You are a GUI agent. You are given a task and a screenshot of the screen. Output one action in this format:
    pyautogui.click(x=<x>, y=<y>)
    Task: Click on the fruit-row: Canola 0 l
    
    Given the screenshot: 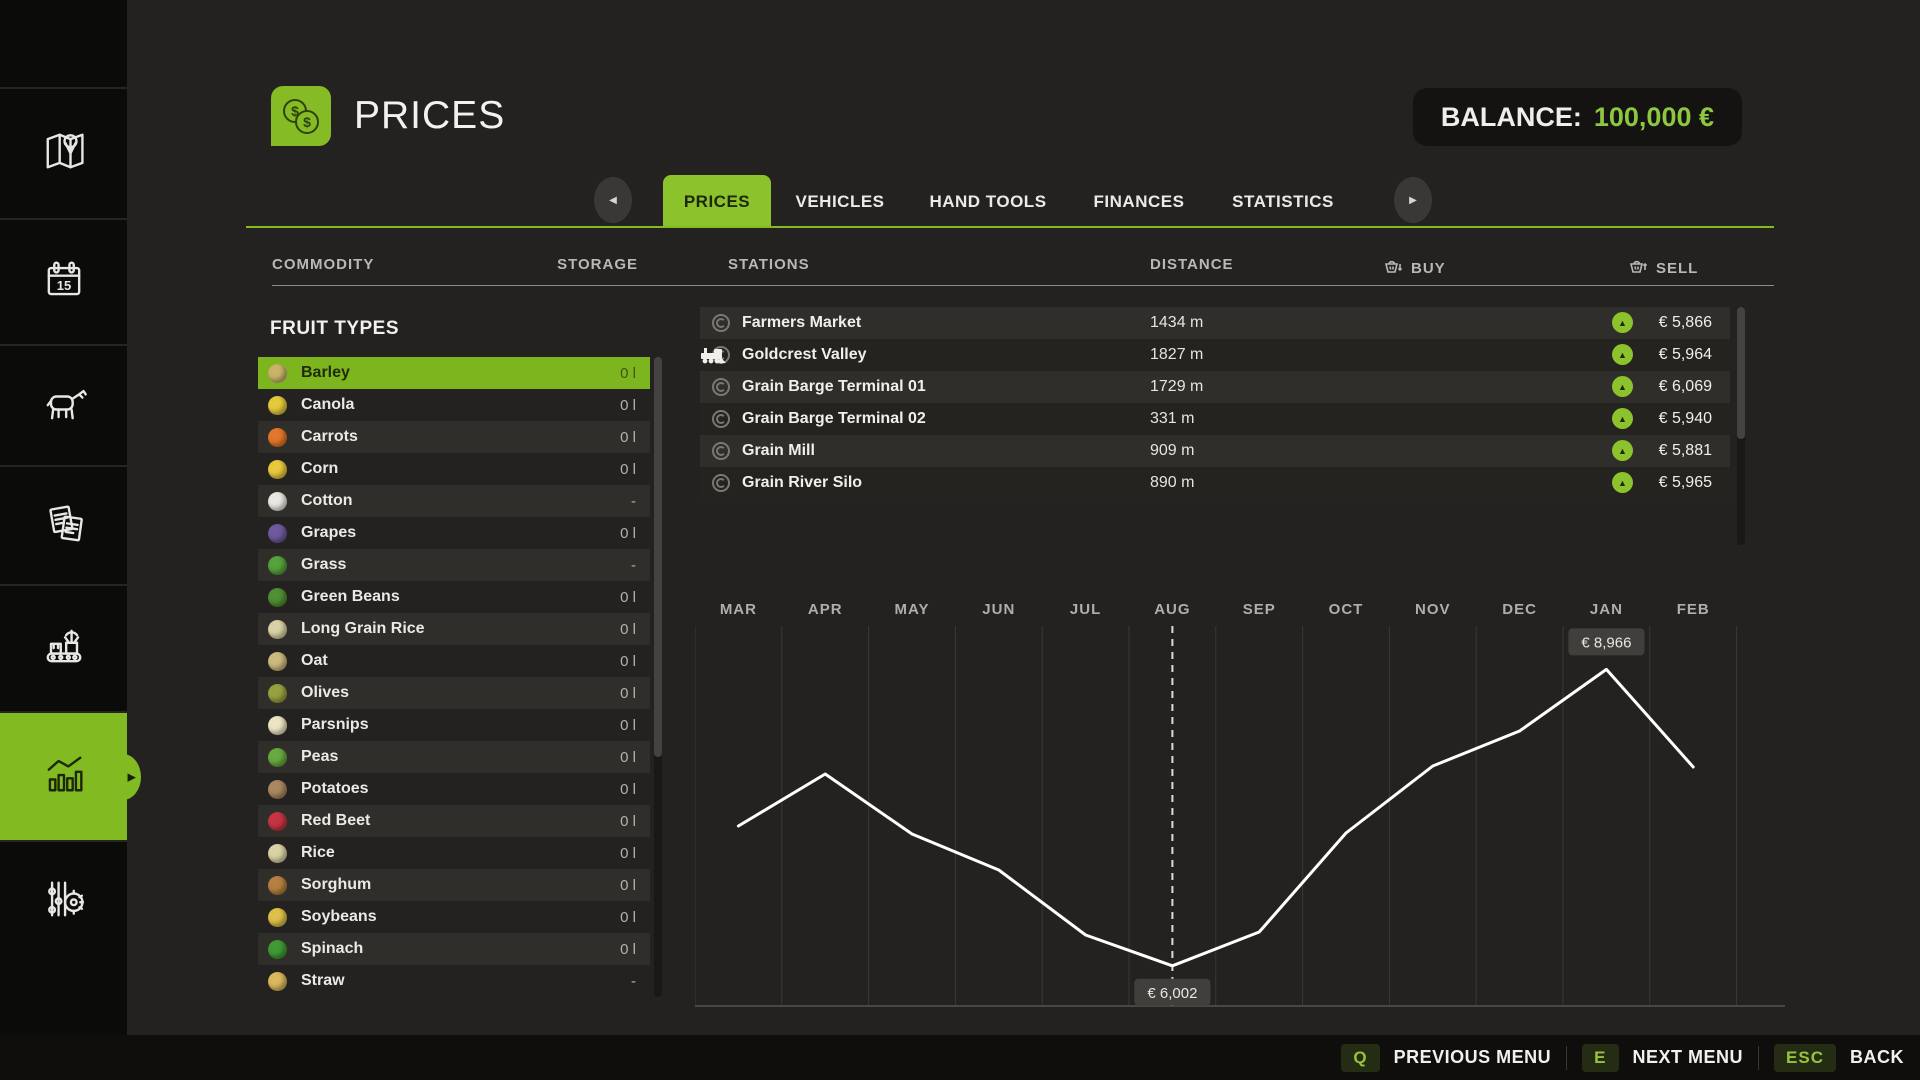 What is the action you would take?
    pyautogui.click(x=454, y=405)
    